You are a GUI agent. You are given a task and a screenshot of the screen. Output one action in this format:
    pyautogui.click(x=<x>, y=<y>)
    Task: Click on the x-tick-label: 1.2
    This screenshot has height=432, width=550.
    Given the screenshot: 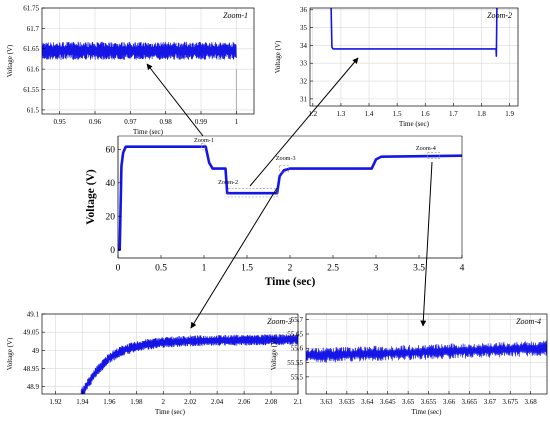 What is the action you would take?
    pyautogui.click(x=312, y=114)
    